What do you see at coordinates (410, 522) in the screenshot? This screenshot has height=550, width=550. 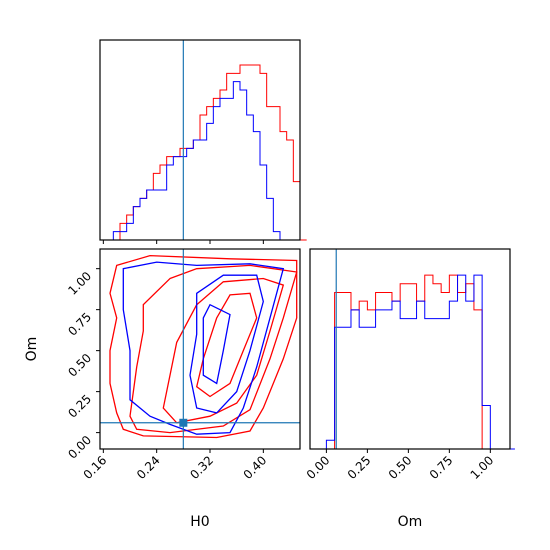 I see `om-x-axis-label: Om` at bounding box center [410, 522].